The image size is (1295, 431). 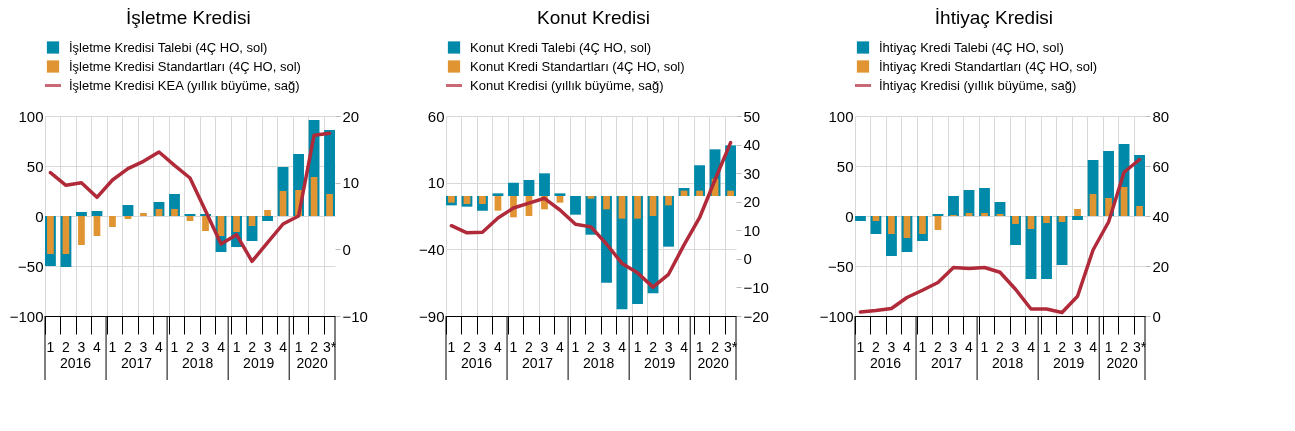 I want to click on y-tick-label: −100, so click(x=836, y=316).